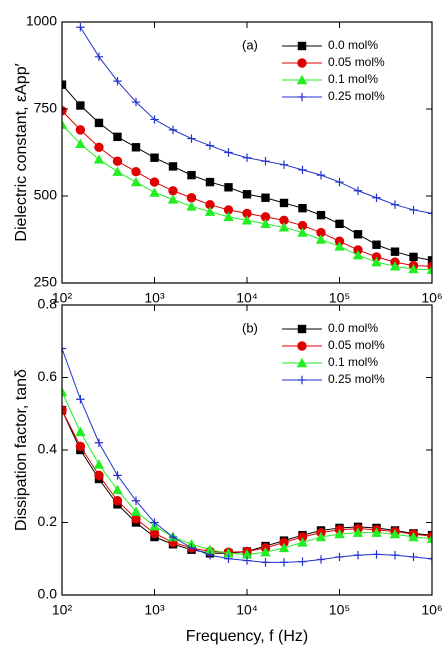  What do you see at coordinates (353, 362) in the screenshot?
I see `legend-label: 0.1 mol%` at bounding box center [353, 362].